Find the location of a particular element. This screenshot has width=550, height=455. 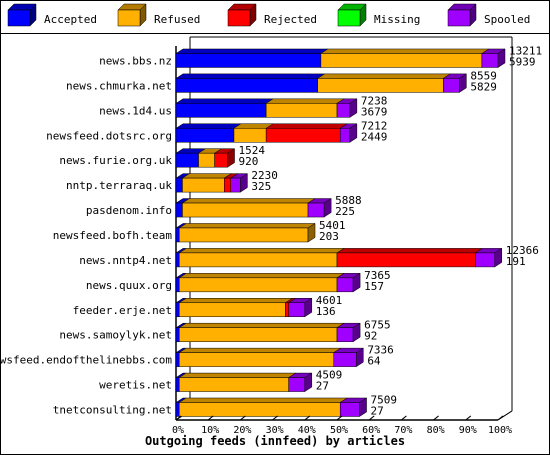

bar-nntp-terraraq-uk-accepted is located at coordinates (179, 185).